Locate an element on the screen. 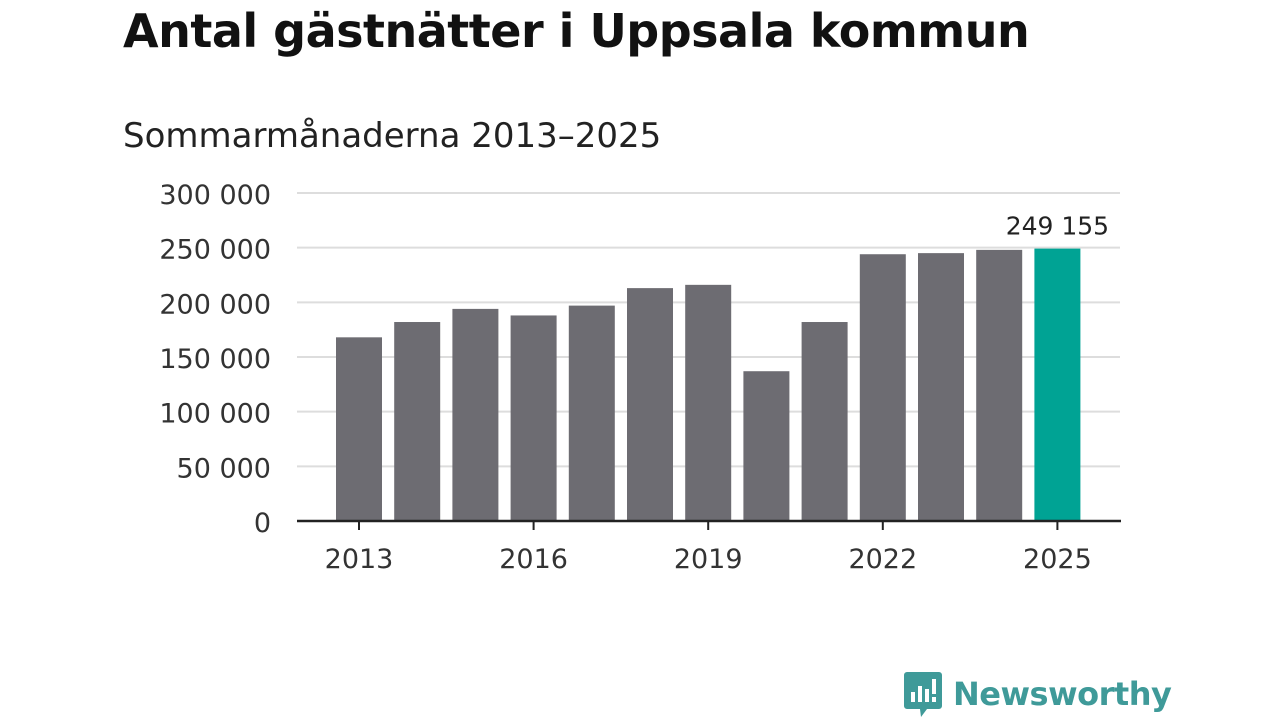 This screenshot has width=1280, height=720. logo-text: Newsworthy is located at coordinates (1062, 694).